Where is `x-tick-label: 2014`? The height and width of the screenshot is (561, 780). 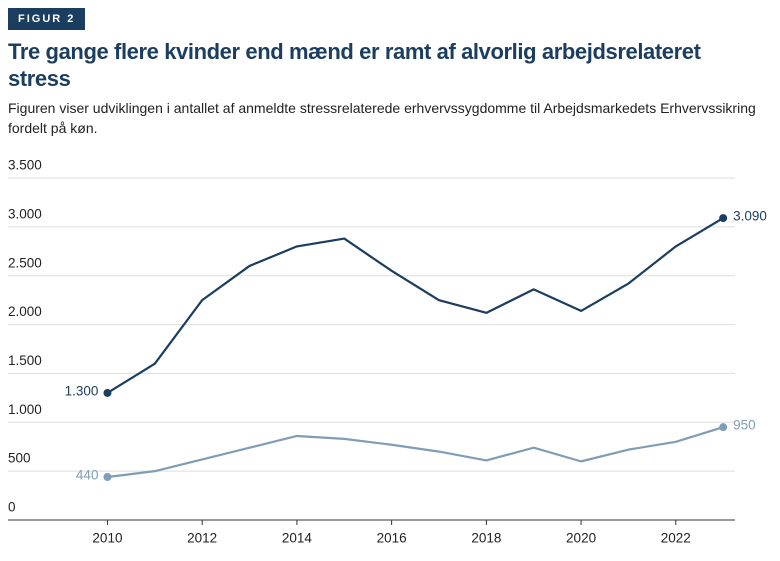 x-tick-label: 2014 is located at coordinates (297, 538).